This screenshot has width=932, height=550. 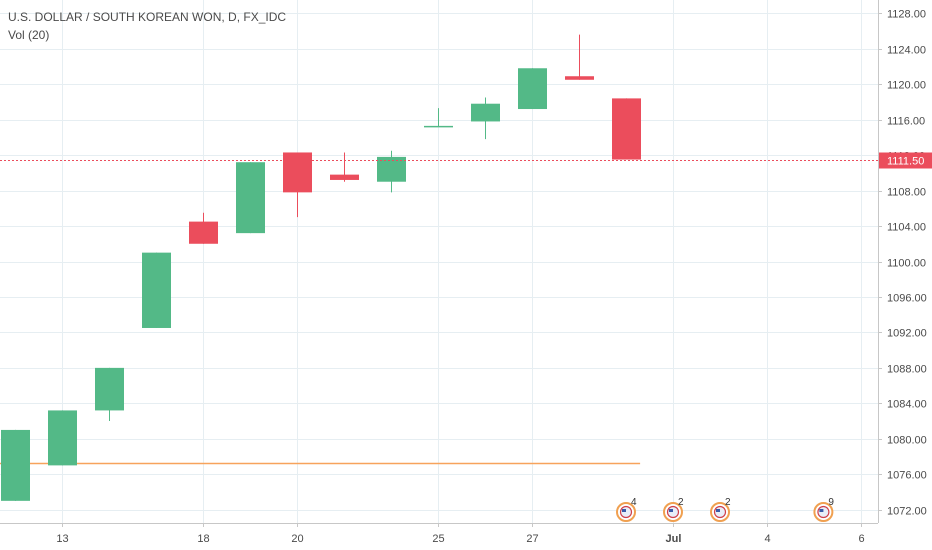 What do you see at coordinates (861, 539) in the screenshot?
I see `time-tick-label: 6` at bounding box center [861, 539].